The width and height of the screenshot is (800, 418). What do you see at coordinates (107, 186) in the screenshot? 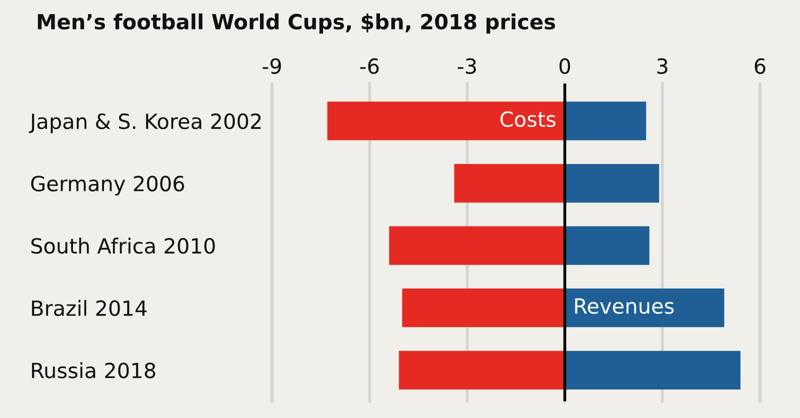
I see `y-tick-label: Germany 2006` at bounding box center [107, 186].